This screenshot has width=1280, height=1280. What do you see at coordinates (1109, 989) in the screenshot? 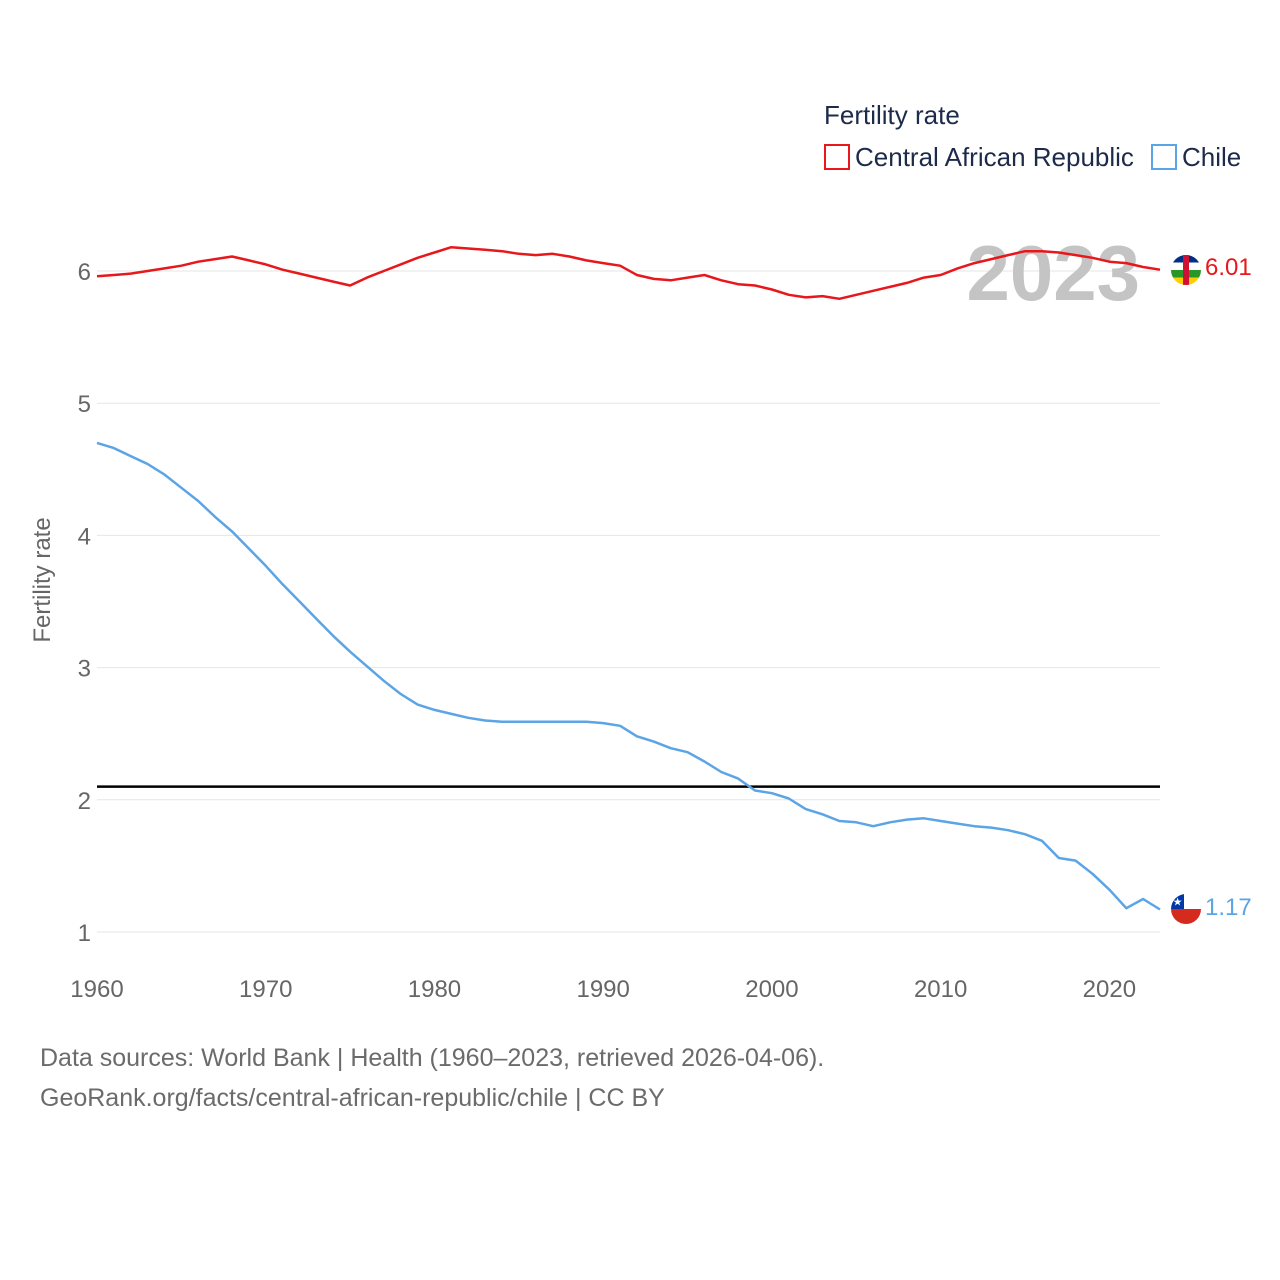
I see `x-tick-label: 2020` at bounding box center [1109, 989].